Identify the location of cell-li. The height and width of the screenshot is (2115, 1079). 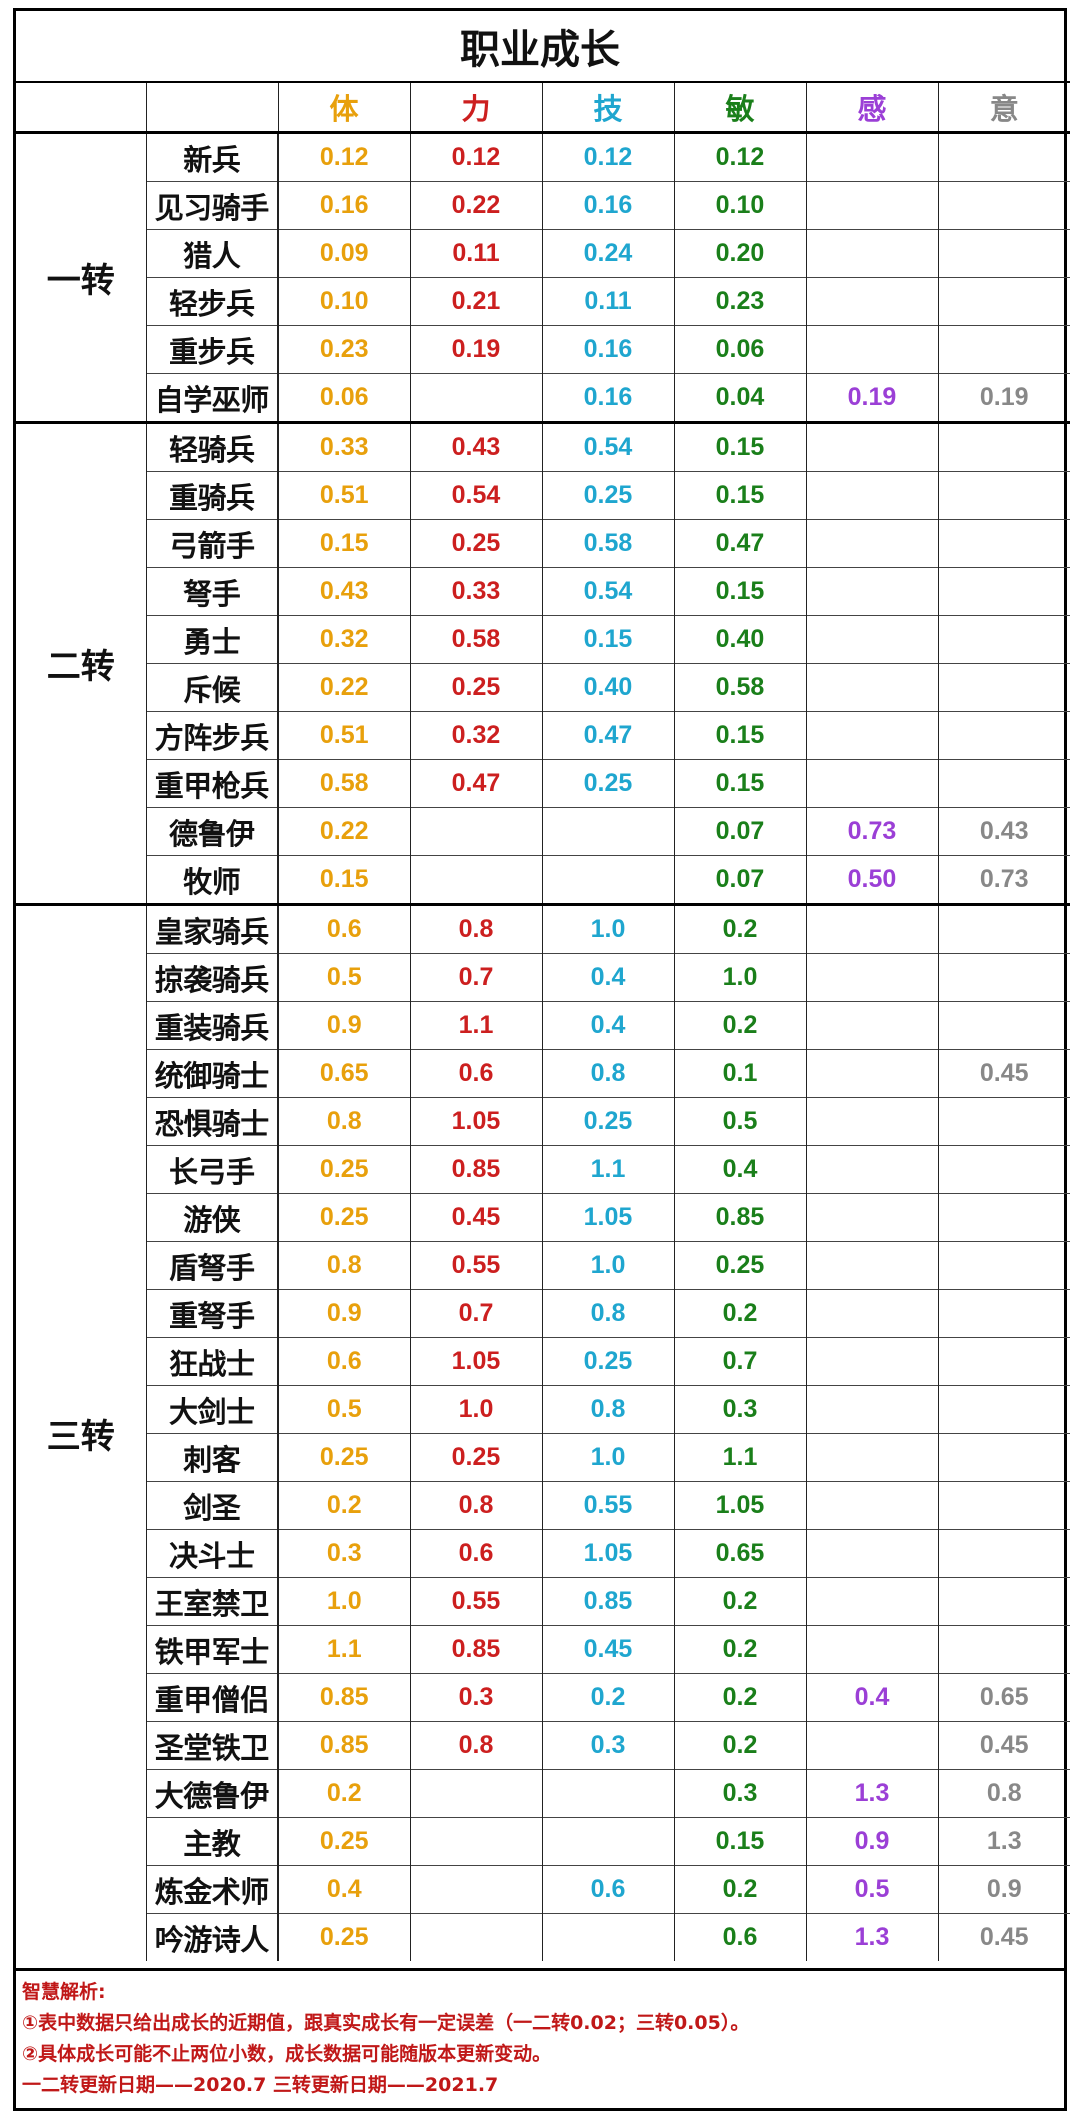
(476, 1938).